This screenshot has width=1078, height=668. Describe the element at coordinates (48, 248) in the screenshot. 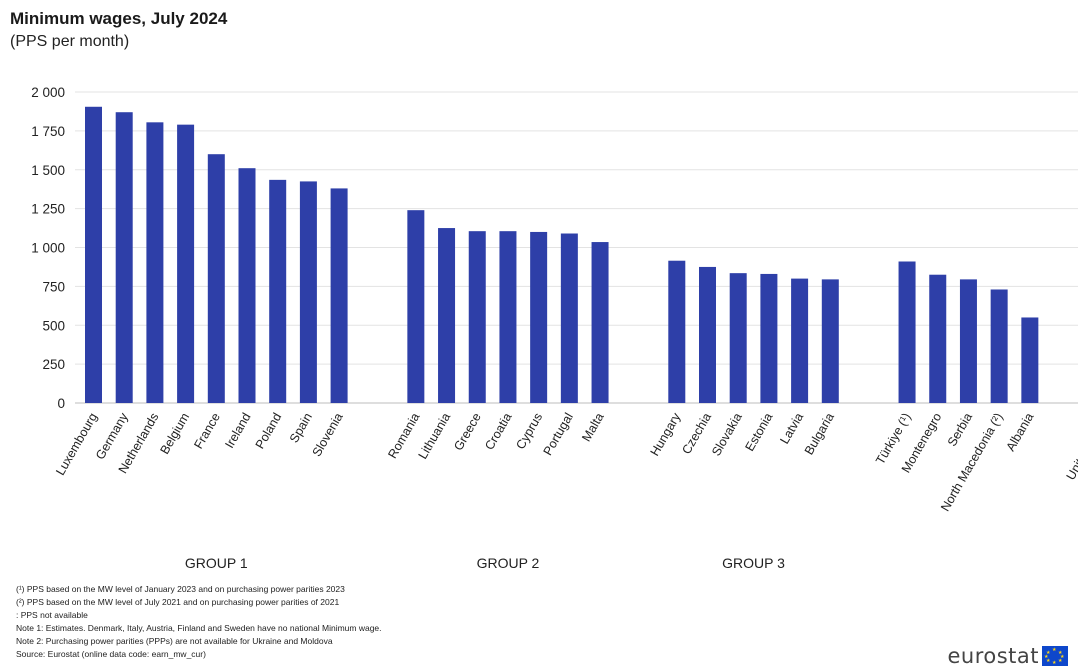

I see `y-tick-label: 1 000` at that location.